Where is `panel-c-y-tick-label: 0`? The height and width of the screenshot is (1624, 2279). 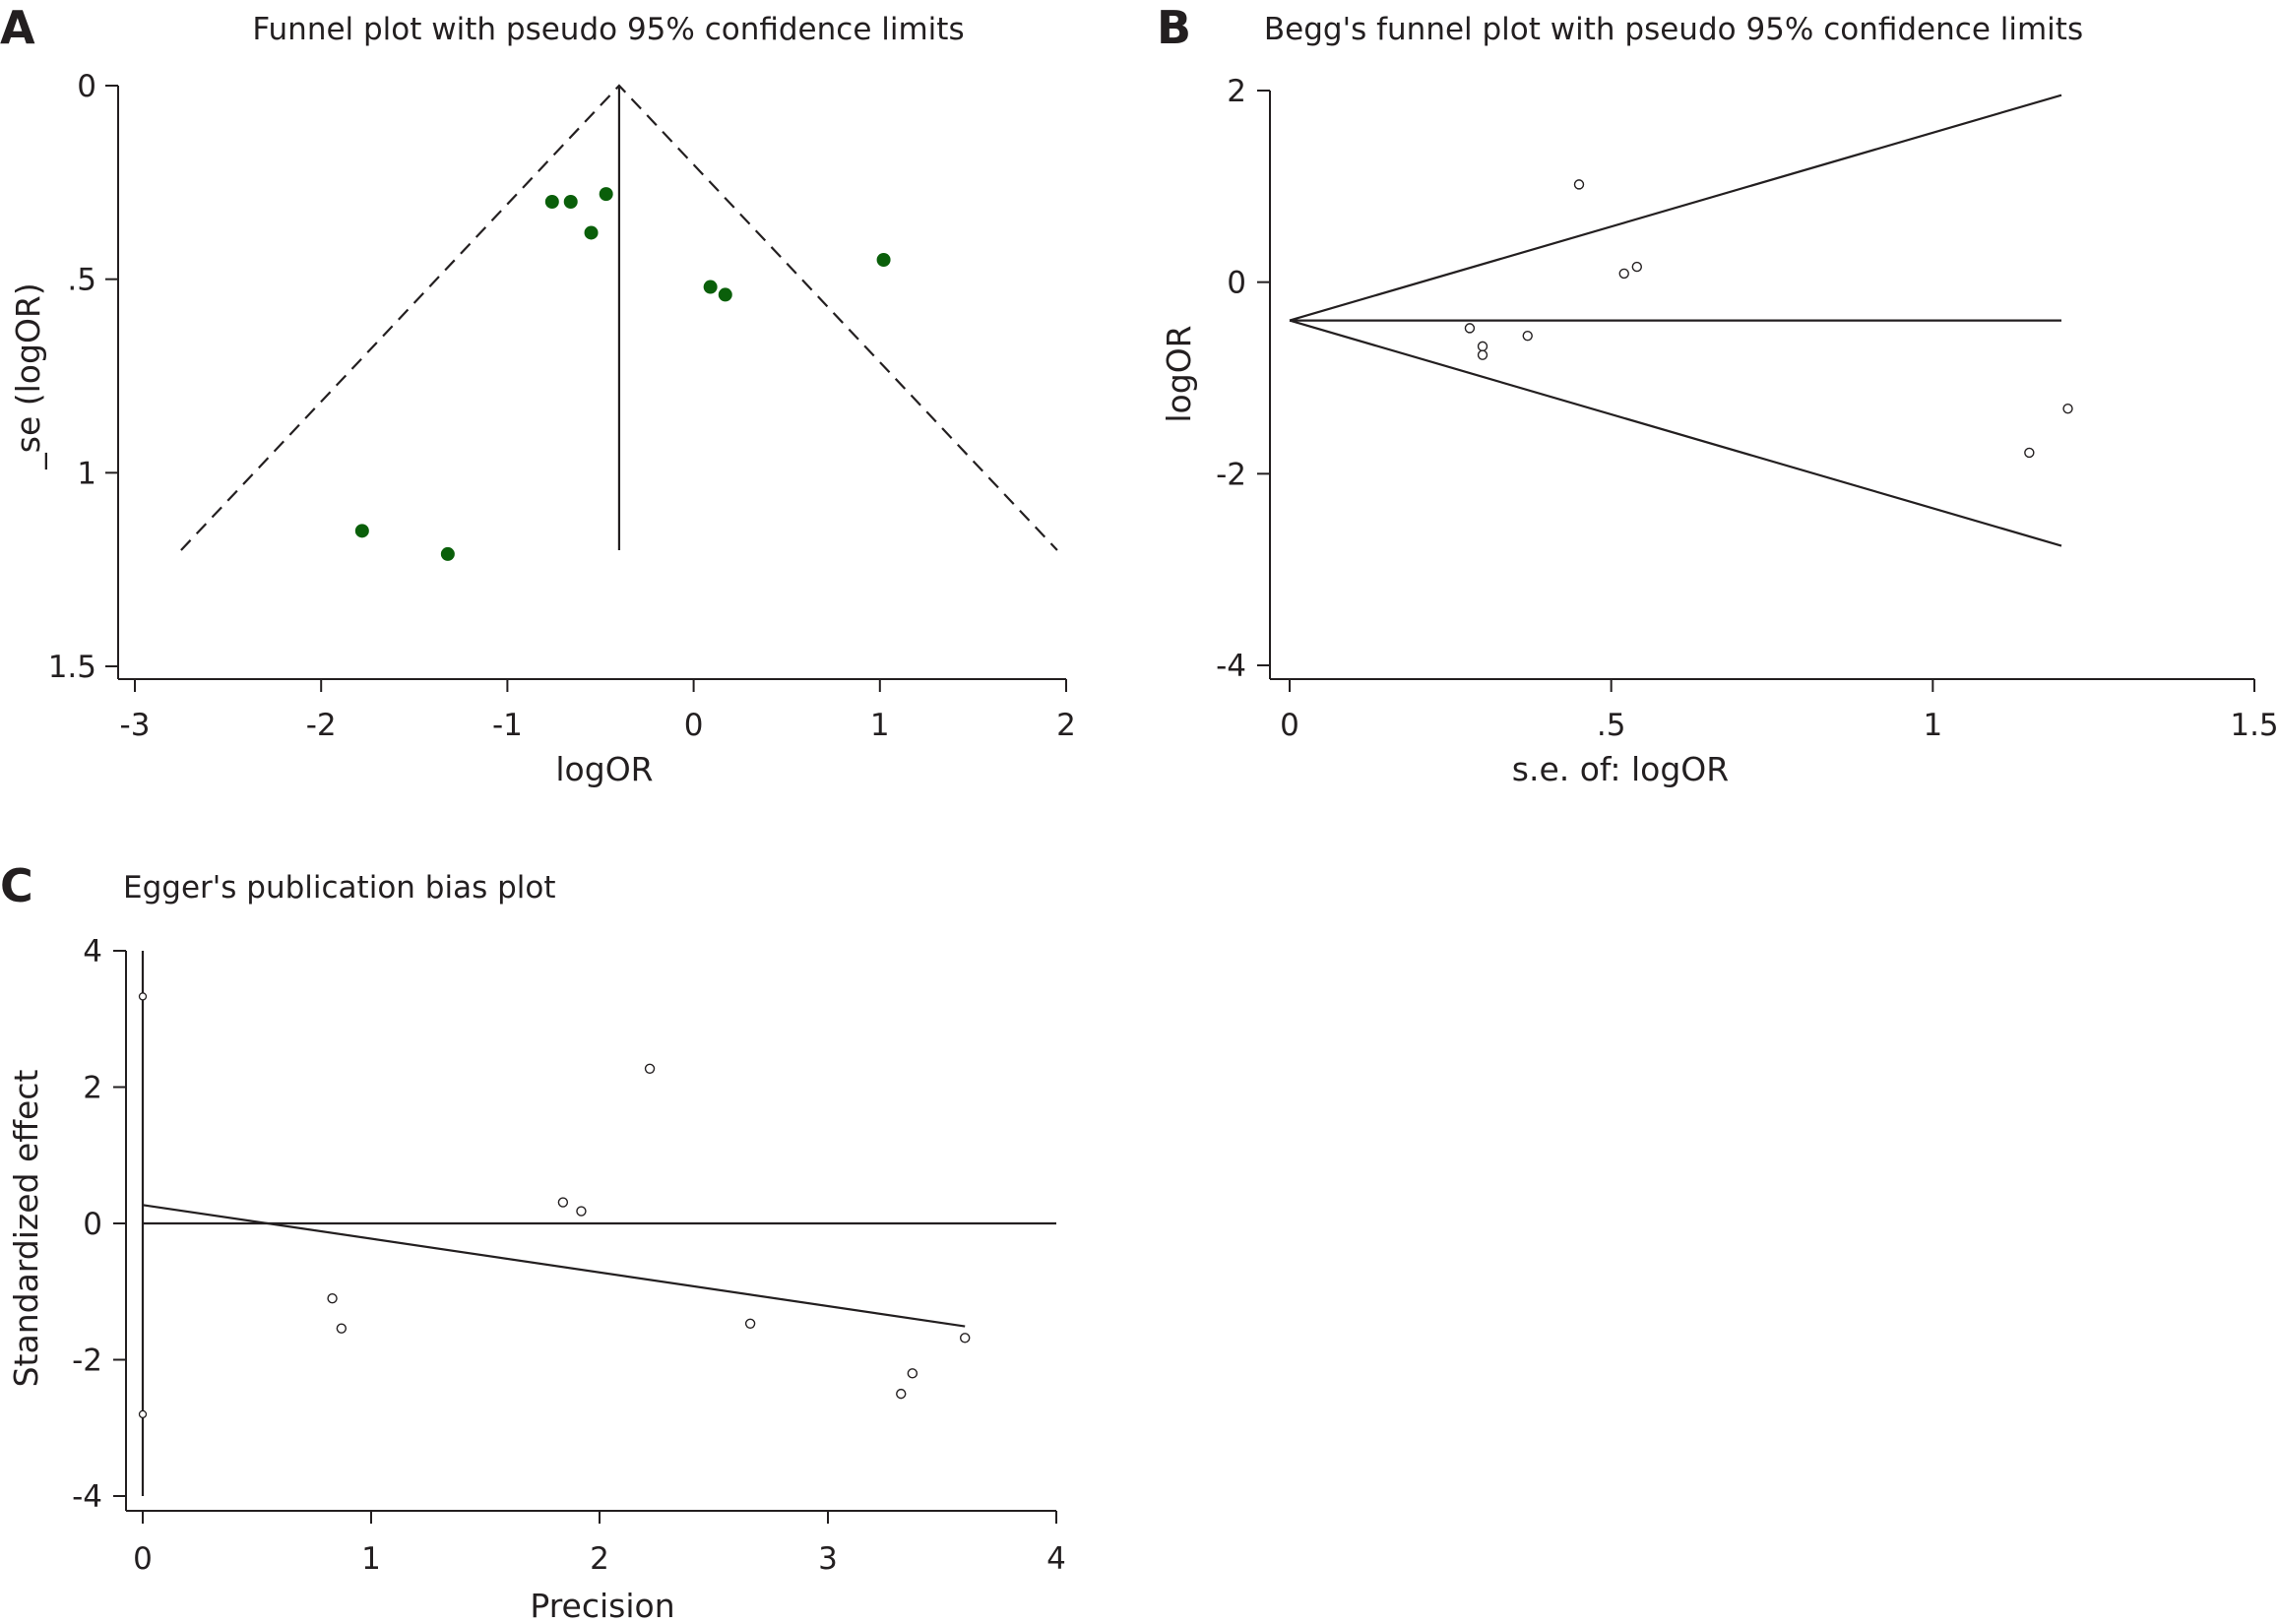
panel-c-y-tick-label: 0 is located at coordinates (92, 1224).